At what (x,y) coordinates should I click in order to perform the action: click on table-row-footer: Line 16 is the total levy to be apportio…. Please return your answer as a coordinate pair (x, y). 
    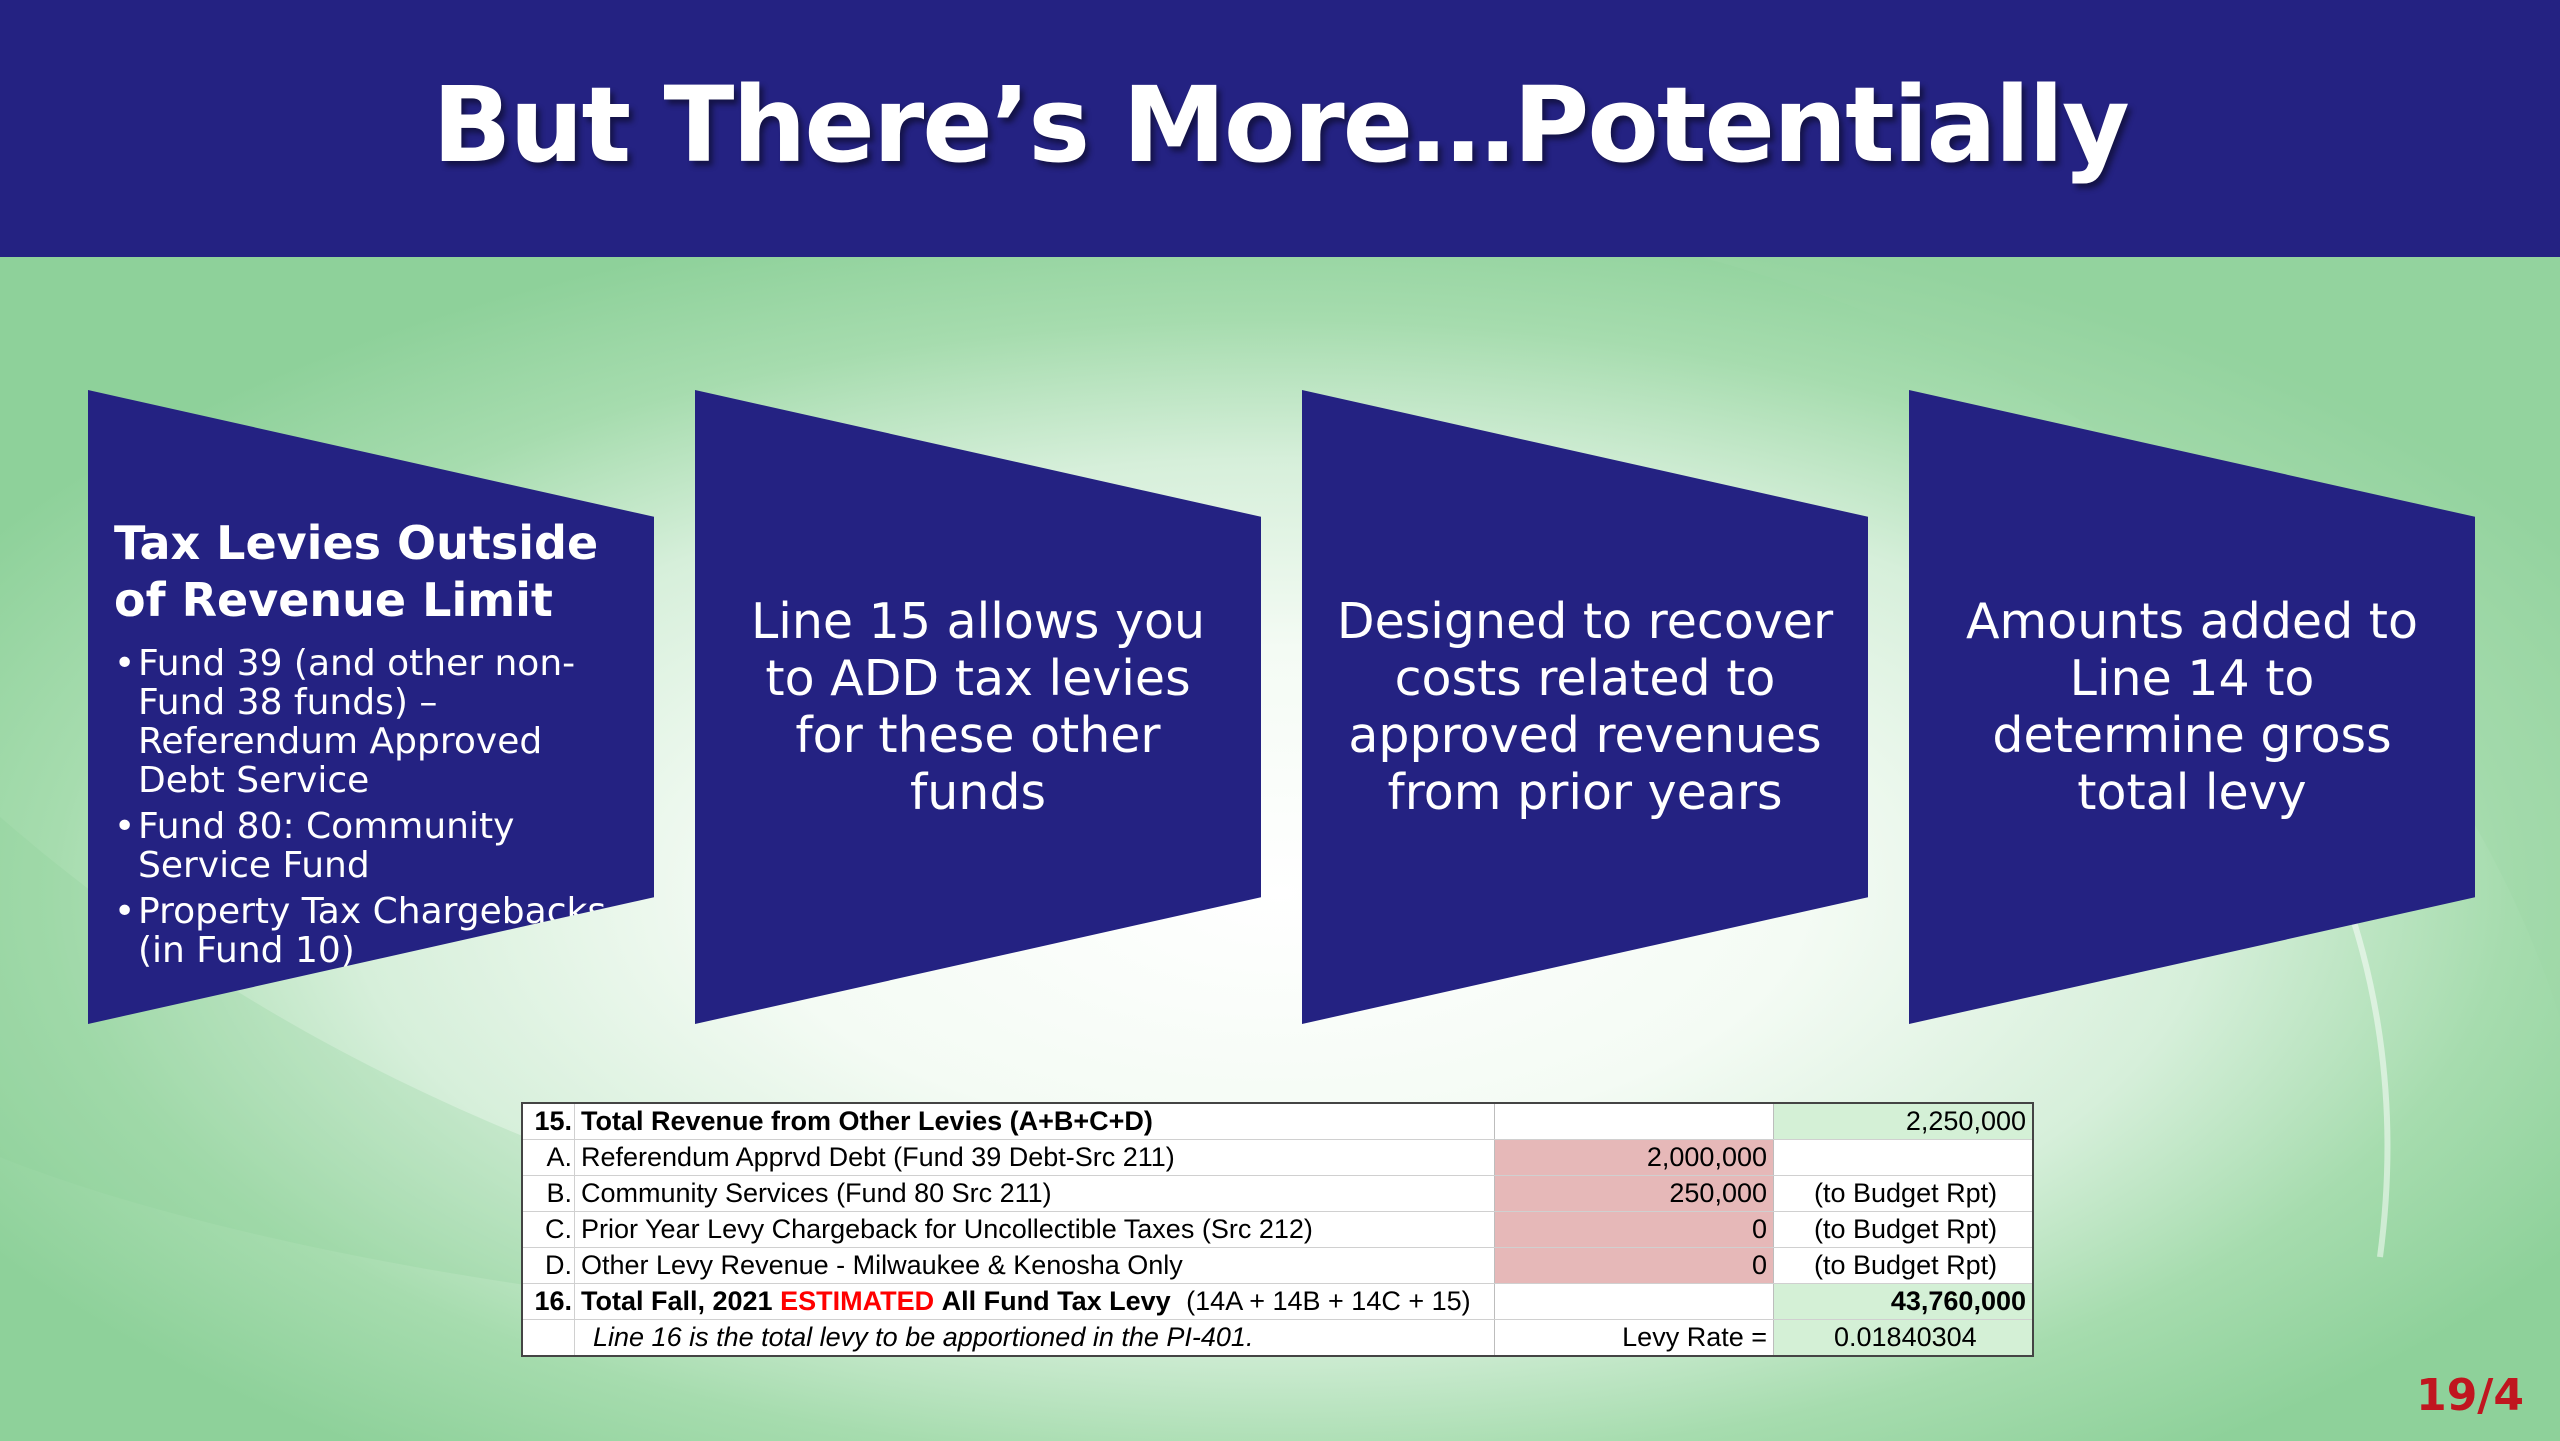
    Looking at the image, I should click on (1277, 1338).